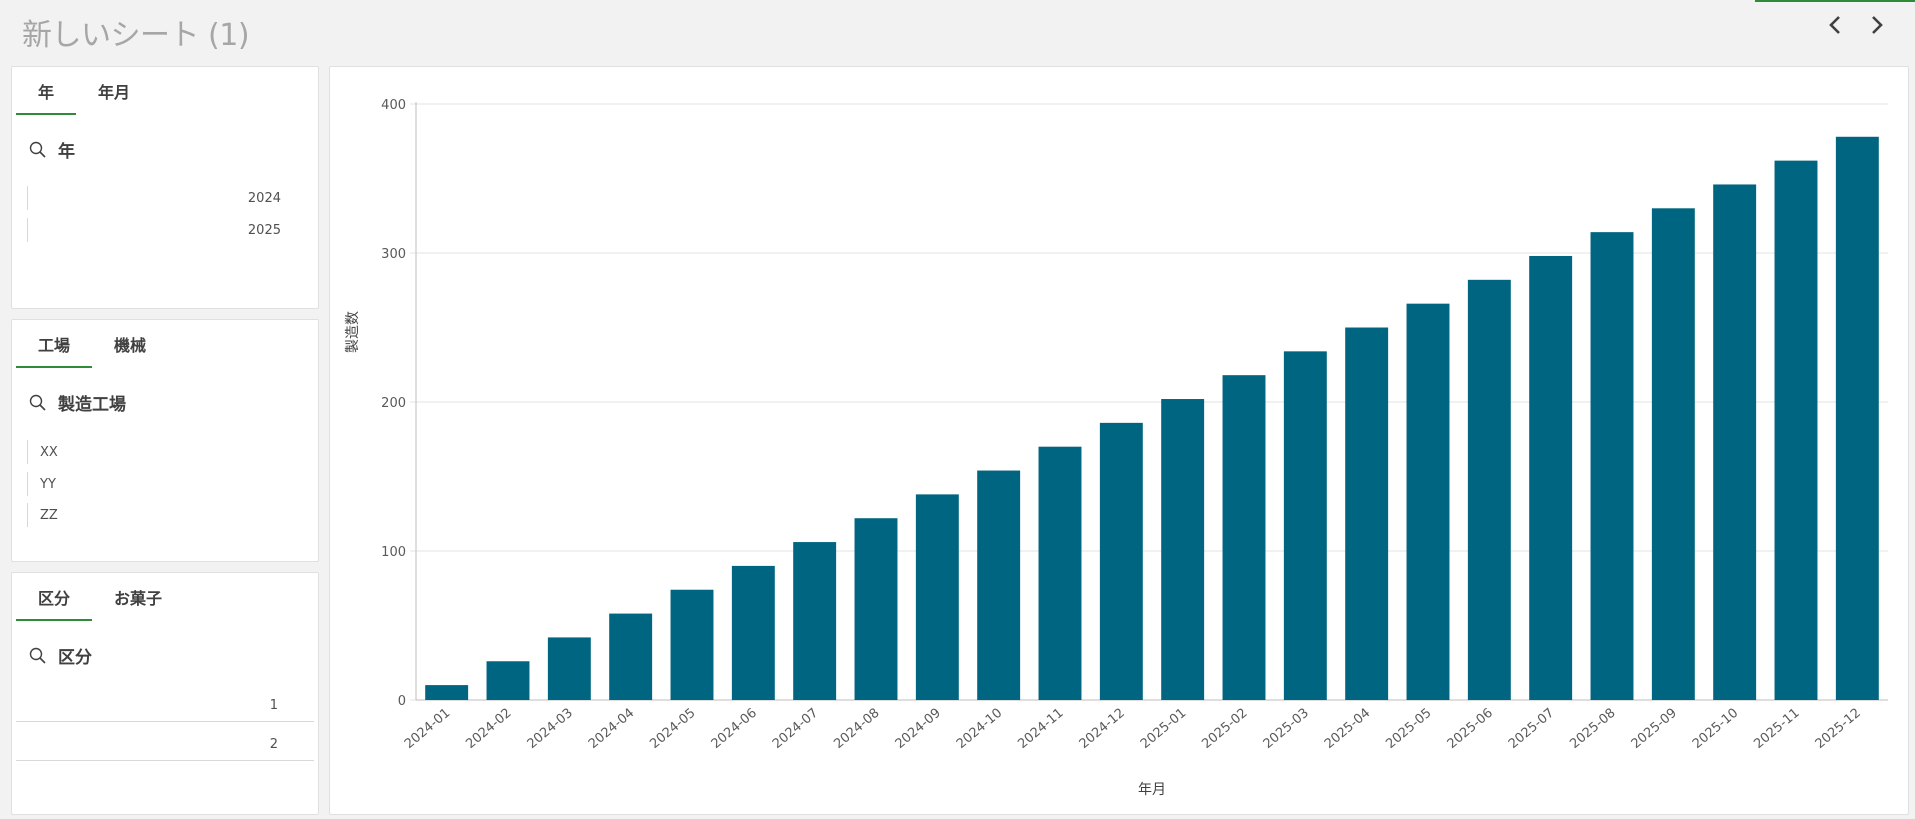 The image size is (1915, 819). What do you see at coordinates (154, 230) in the screenshot?
I see `list-item-year-2025: 2025` at bounding box center [154, 230].